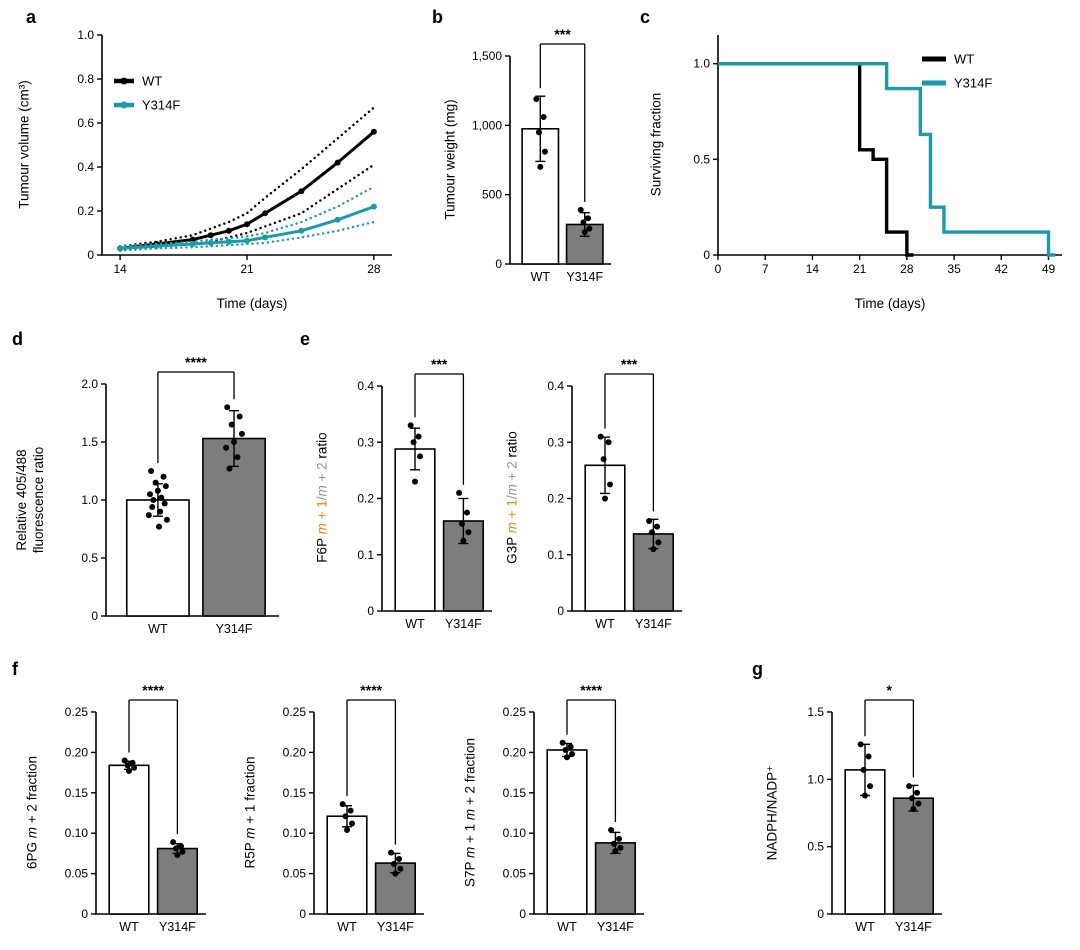  I want to click on y-axis-label-part: + 1 fraction, so click(250, 792).